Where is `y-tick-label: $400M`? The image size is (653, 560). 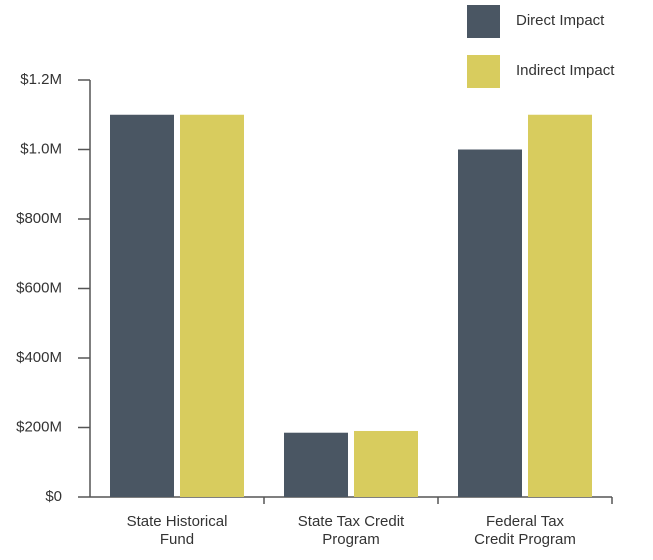 y-tick-label: $400M is located at coordinates (39, 357).